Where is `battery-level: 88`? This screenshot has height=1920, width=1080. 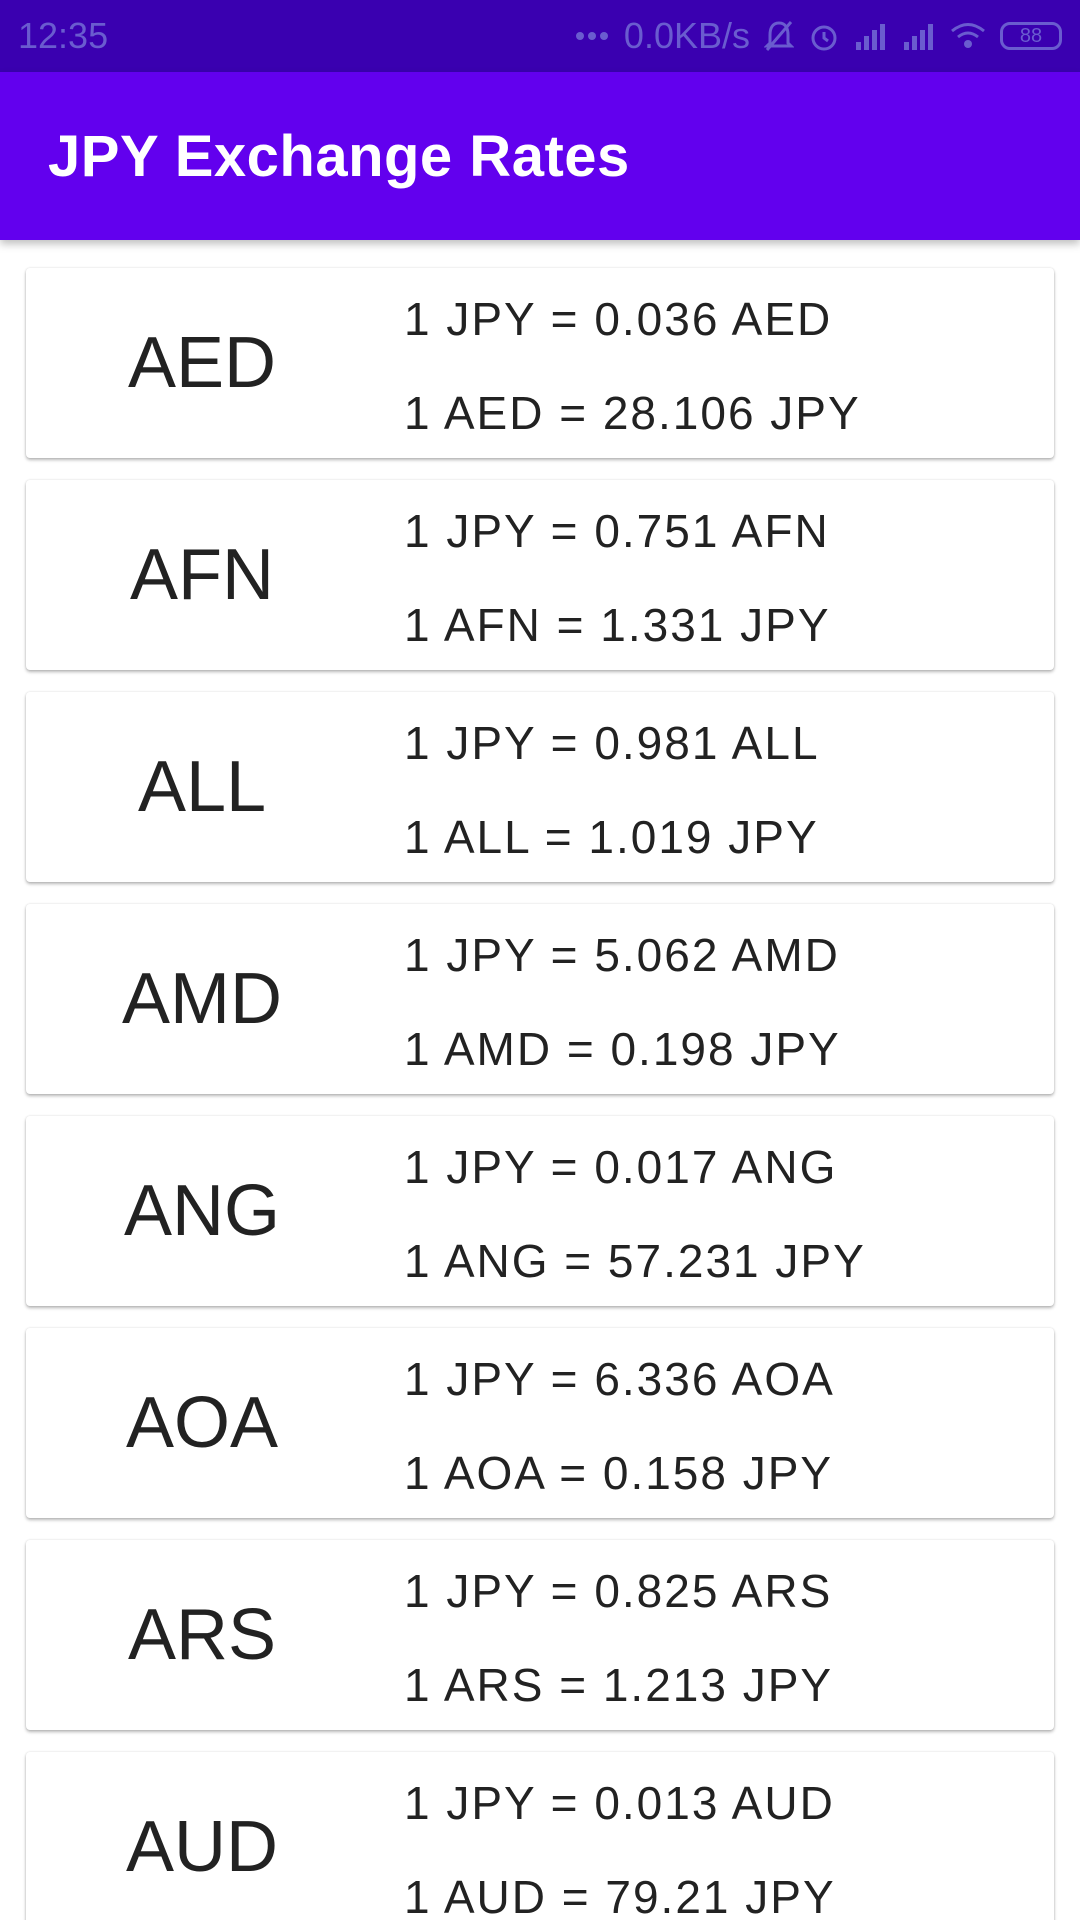 battery-level: 88 is located at coordinates (1031, 35).